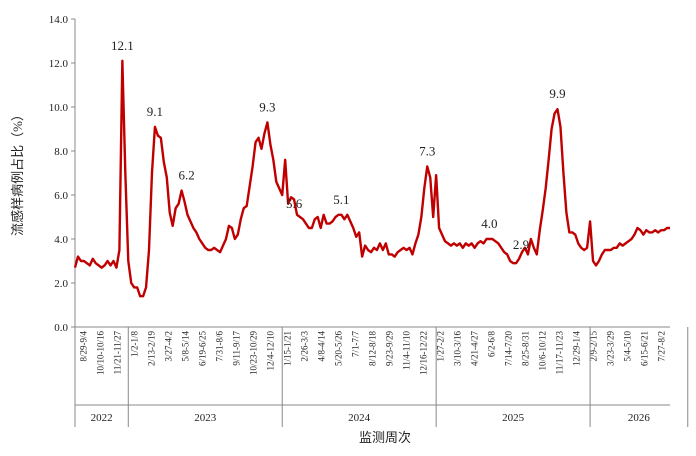 This screenshot has width=696, height=456. Describe the element at coordinates (359, 418) in the screenshot. I see `year-label: 2024` at that location.